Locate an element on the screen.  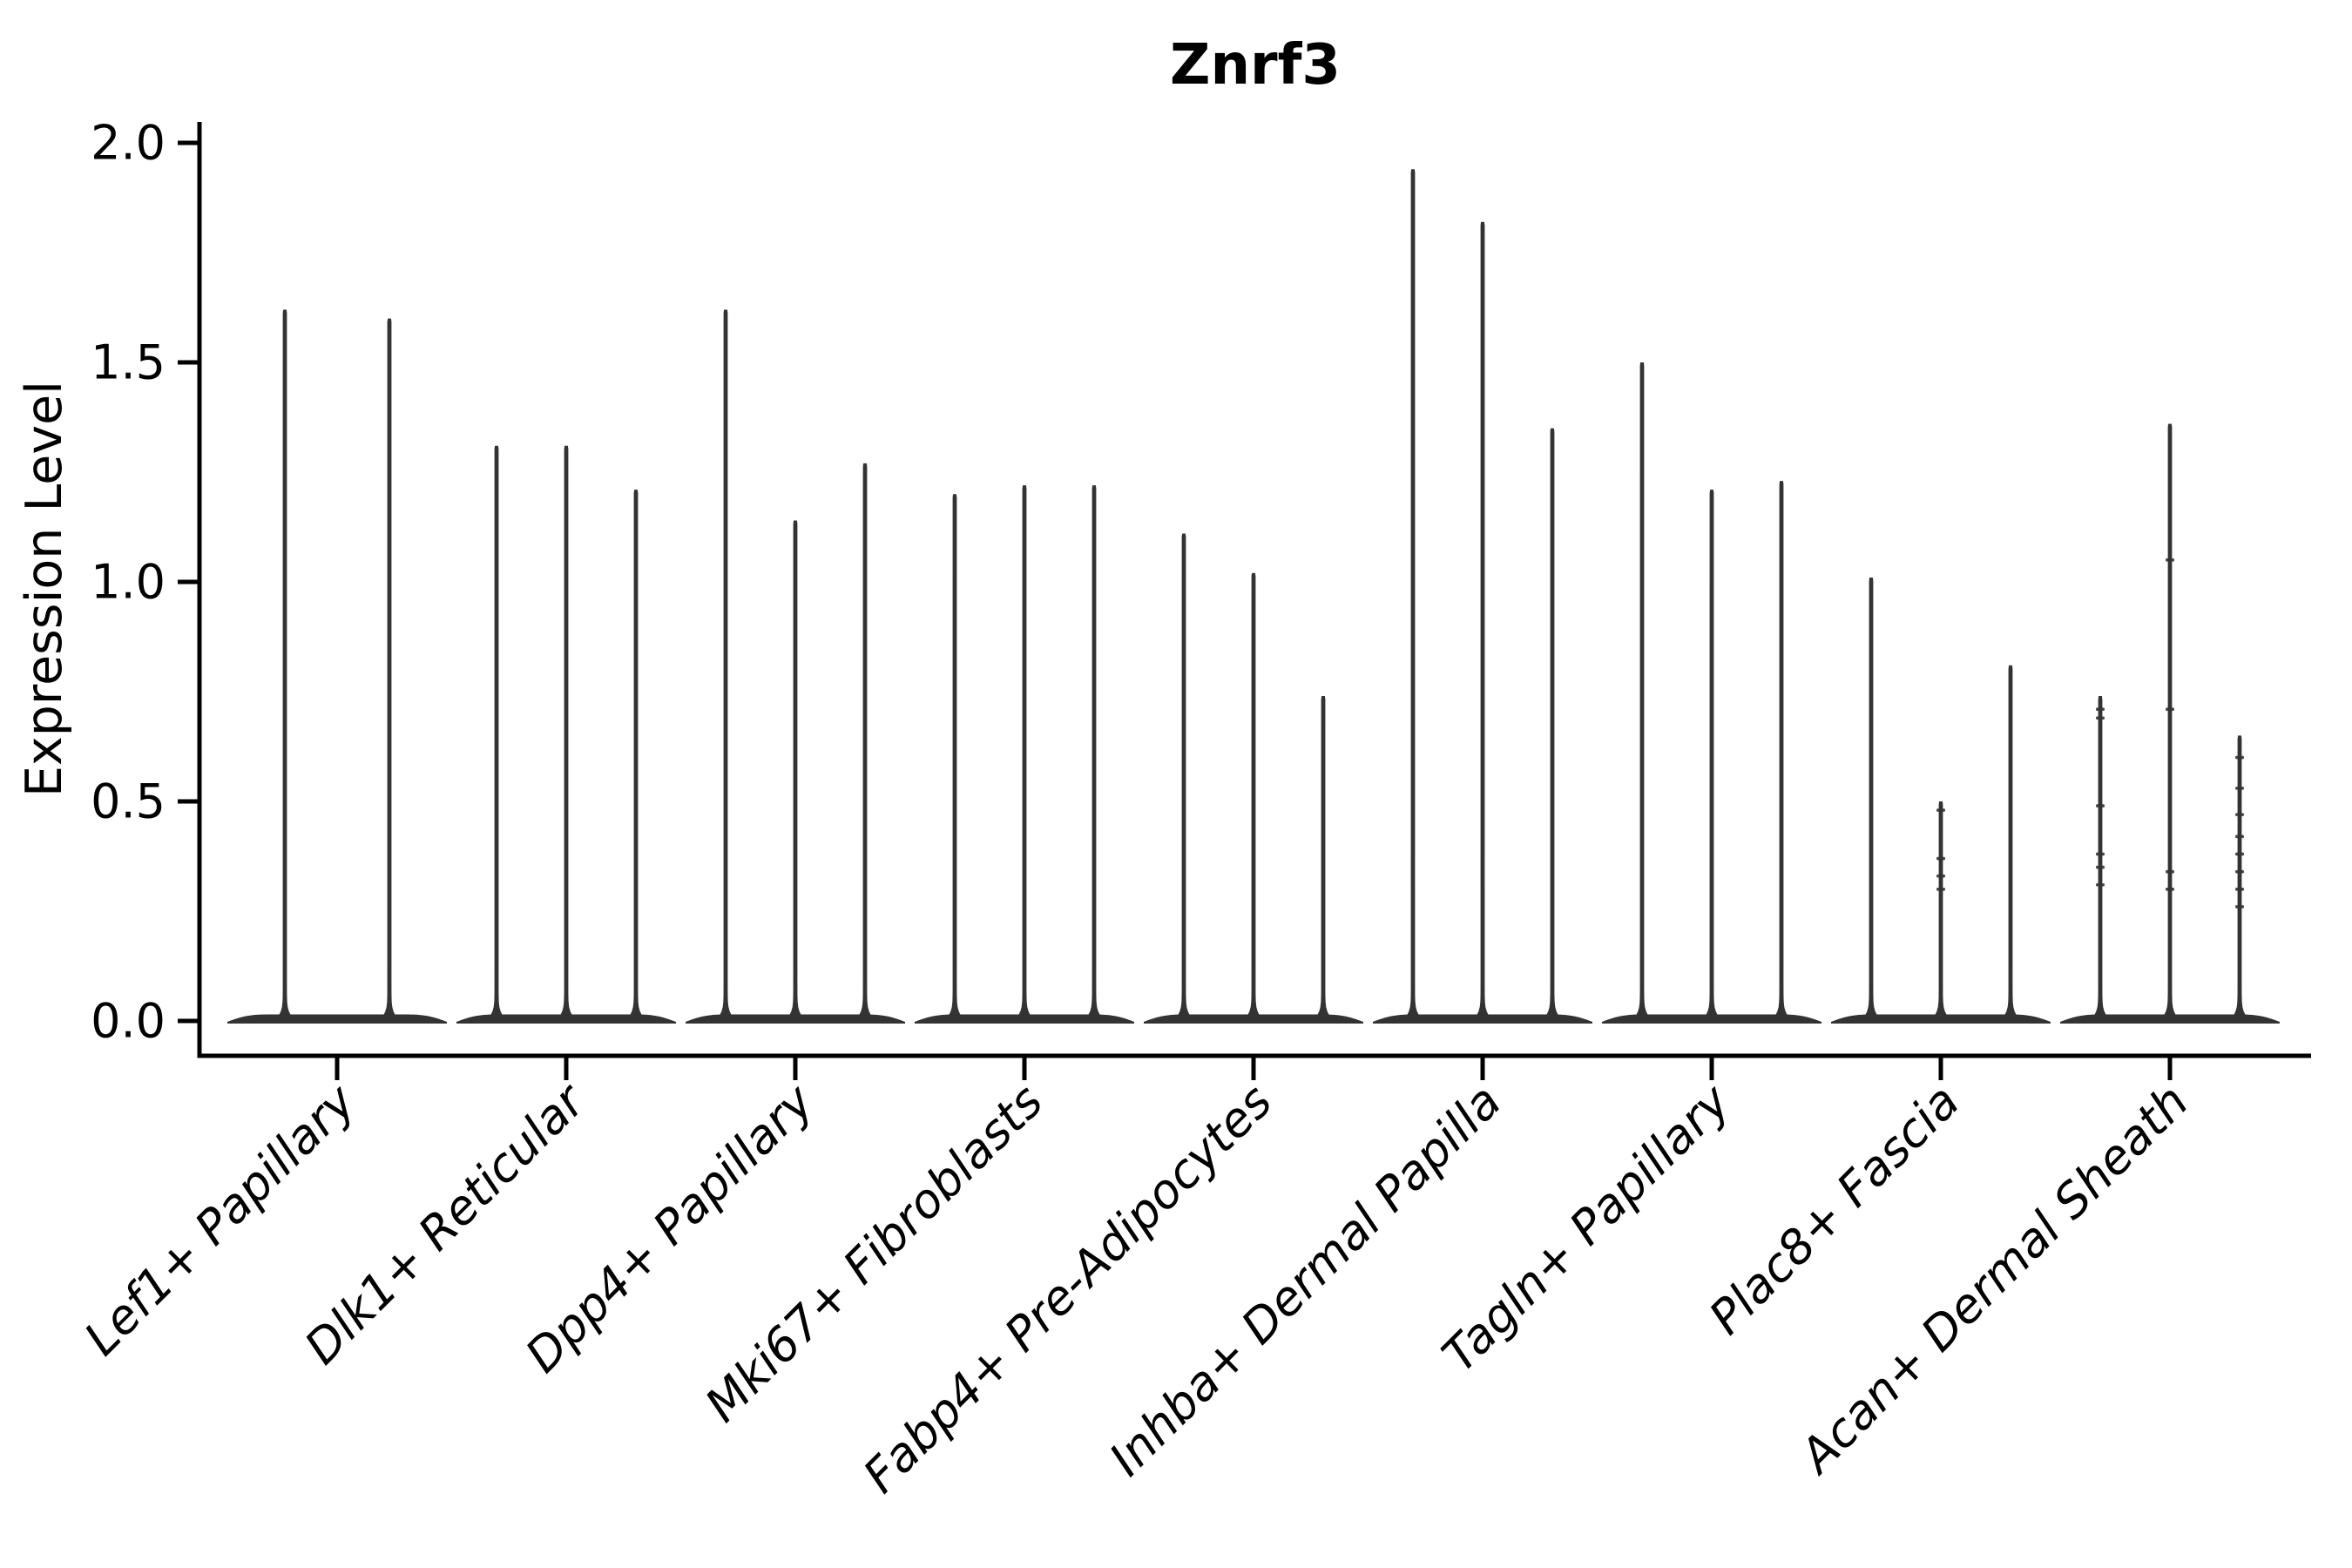
chart-title: Znrf3 is located at coordinates (1255, 66).